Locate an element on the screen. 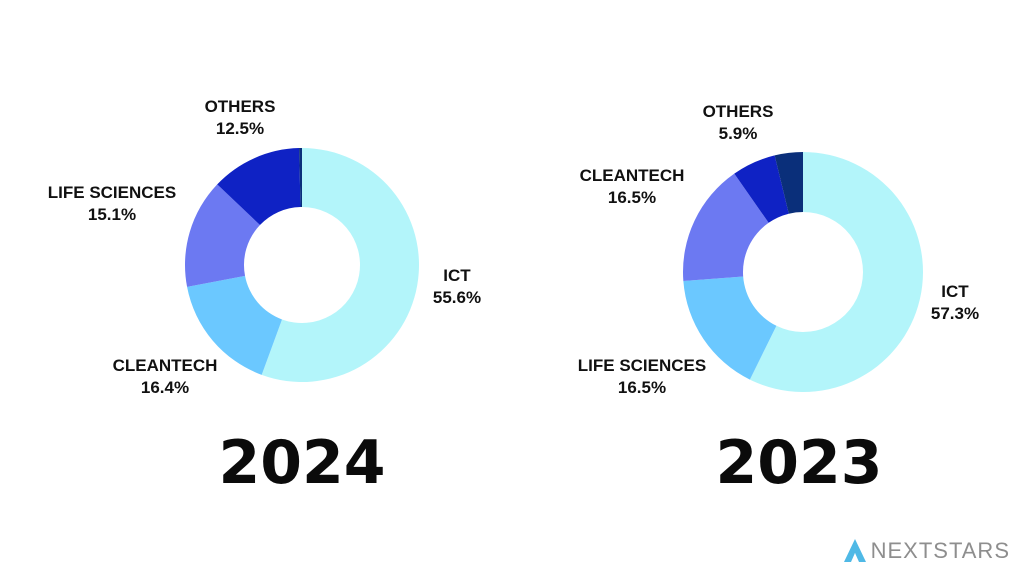  slice-label-life-sciences: LIFE SCIENCES 16.5% is located at coordinates (642, 376).